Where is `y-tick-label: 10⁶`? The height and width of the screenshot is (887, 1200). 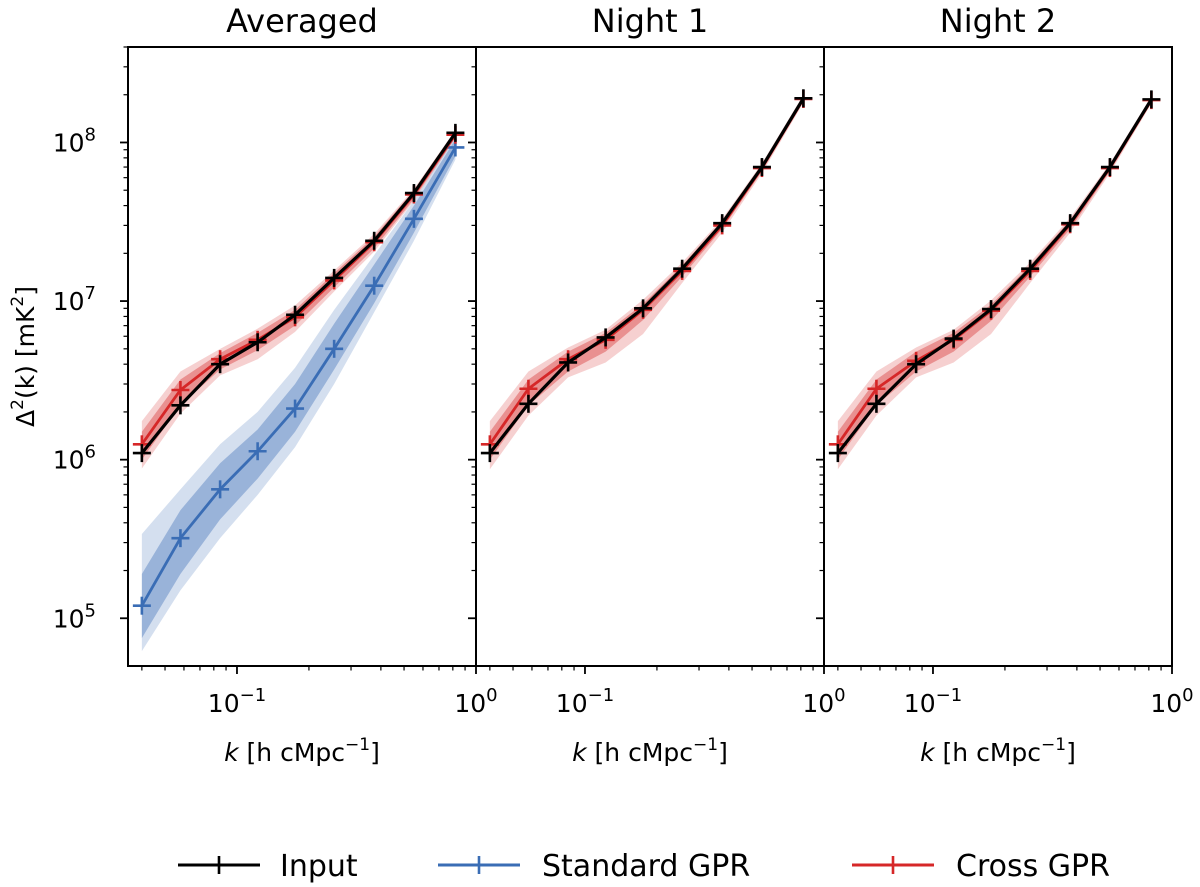
y-tick-label: 10⁶ is located at coordinates (74, 458).